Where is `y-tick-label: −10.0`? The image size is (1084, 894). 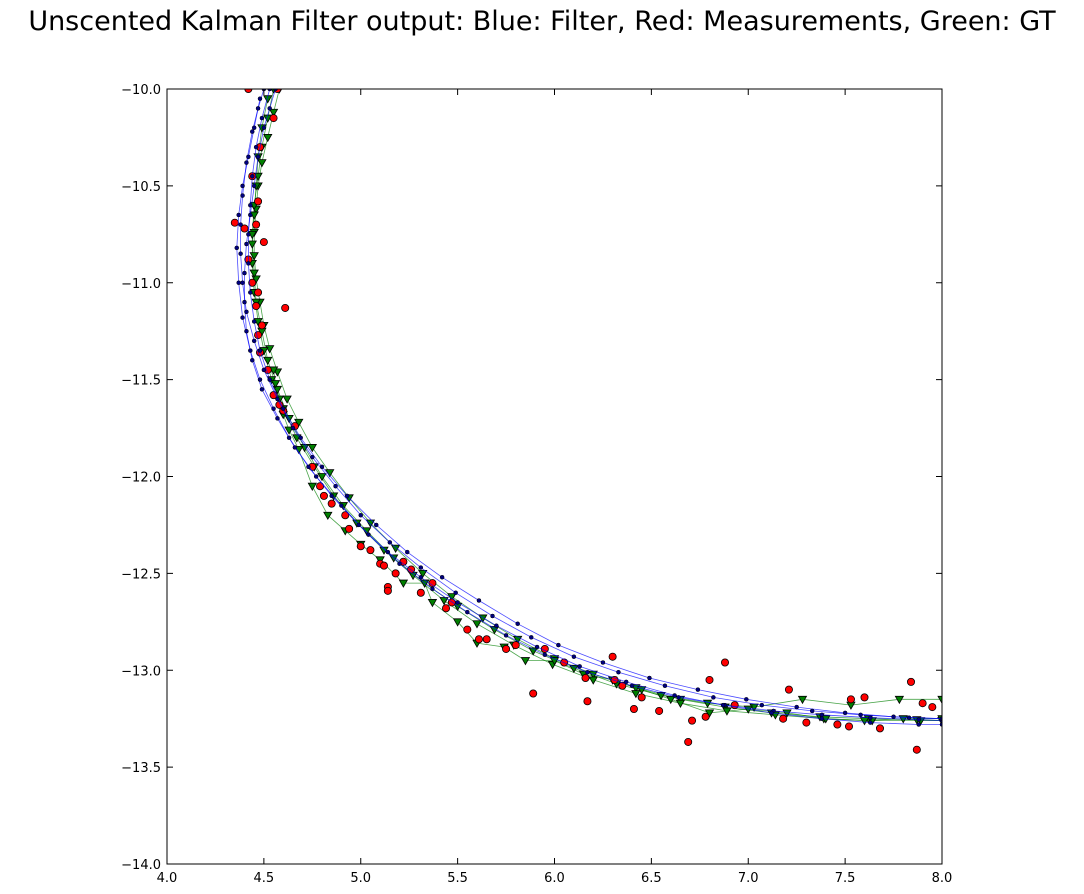 y-tick-label: −10.0 is located at coordinates (141, 90).